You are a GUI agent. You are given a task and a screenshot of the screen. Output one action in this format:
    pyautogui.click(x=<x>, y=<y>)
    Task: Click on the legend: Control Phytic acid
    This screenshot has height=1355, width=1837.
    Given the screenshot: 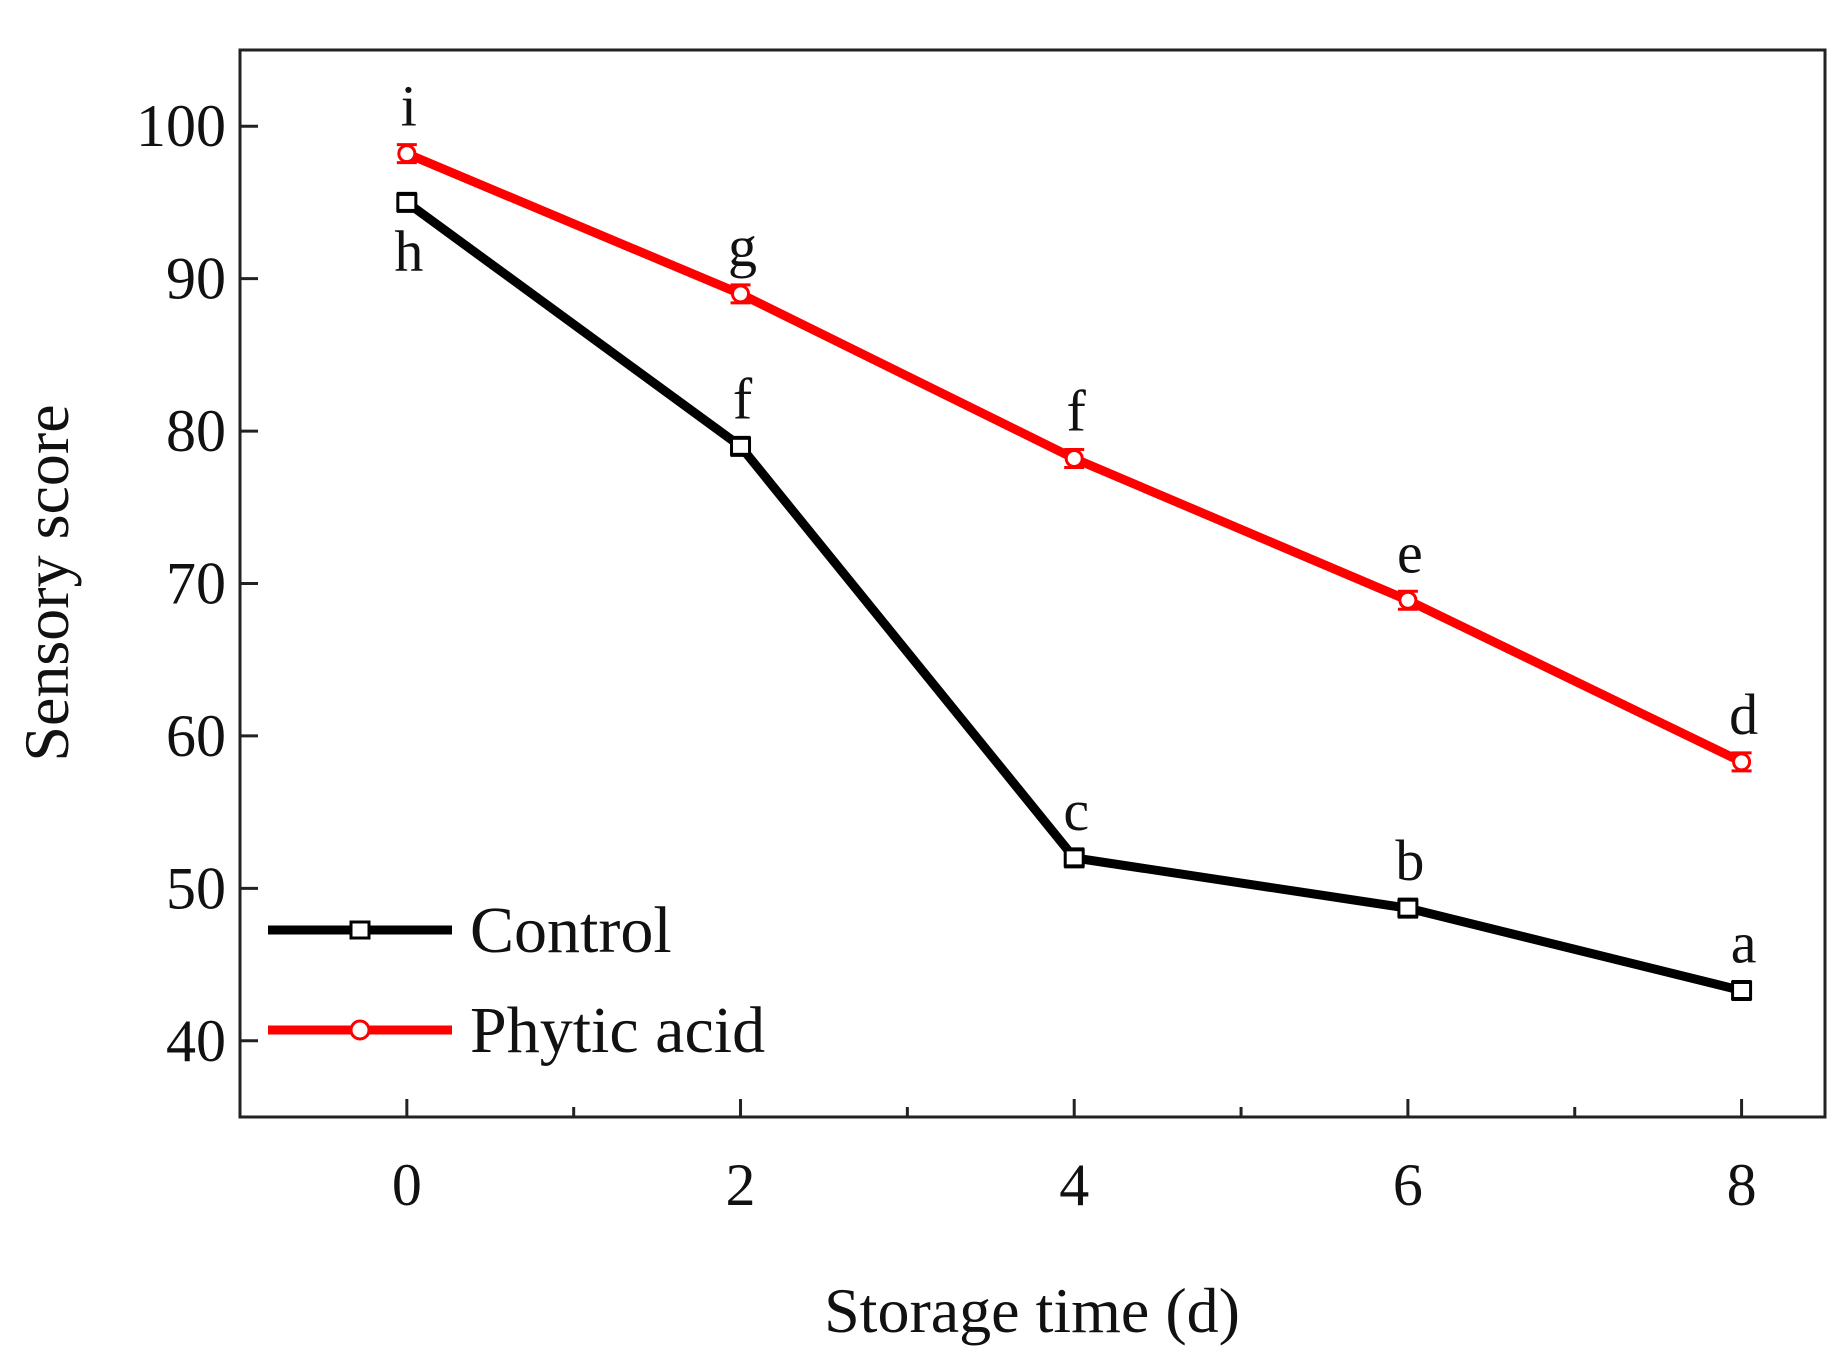 What is the action you would take?
    pyautogui.click(x=516, y=980)
    